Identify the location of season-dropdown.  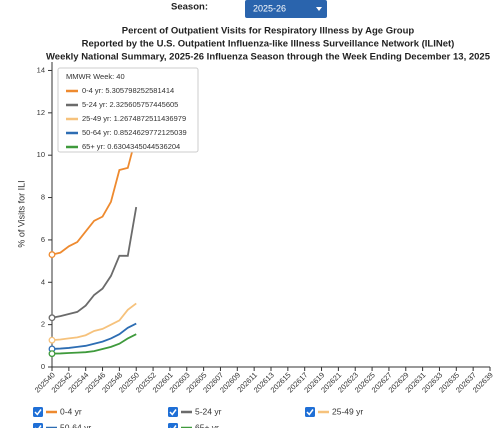
(286, 9).